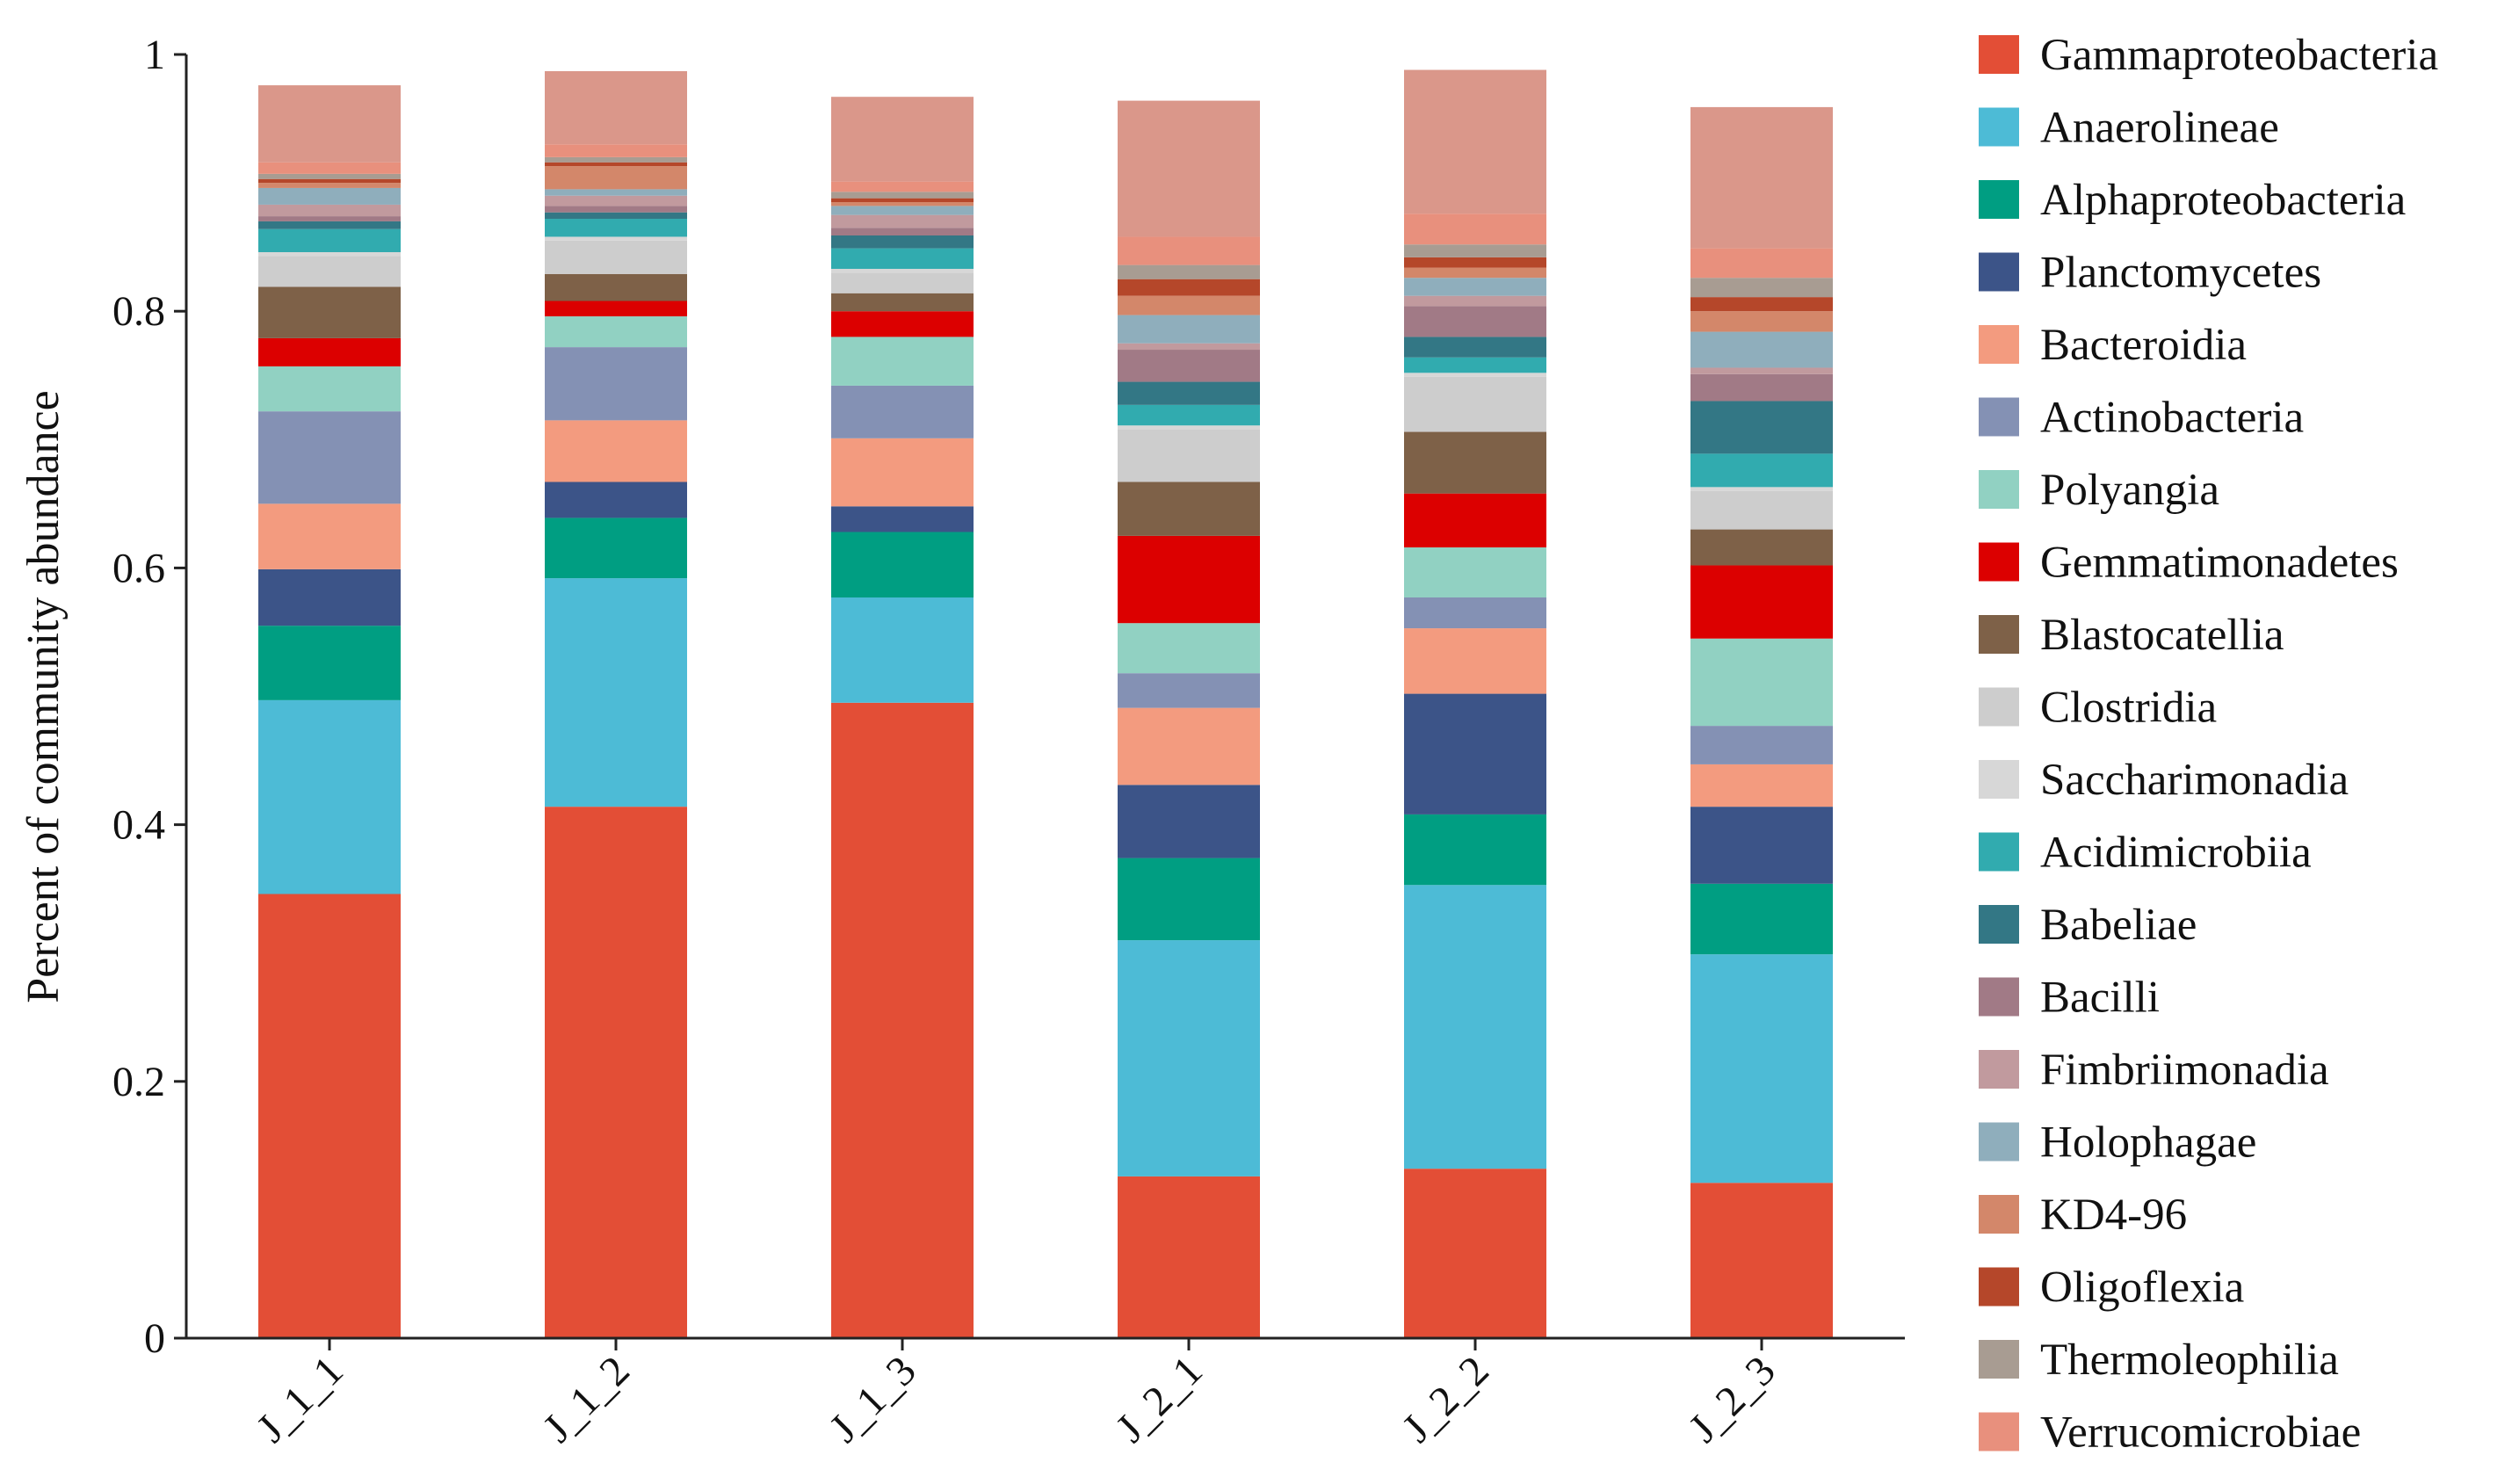  I want to click on legend-item: Clostridia, so click(2098, 709).